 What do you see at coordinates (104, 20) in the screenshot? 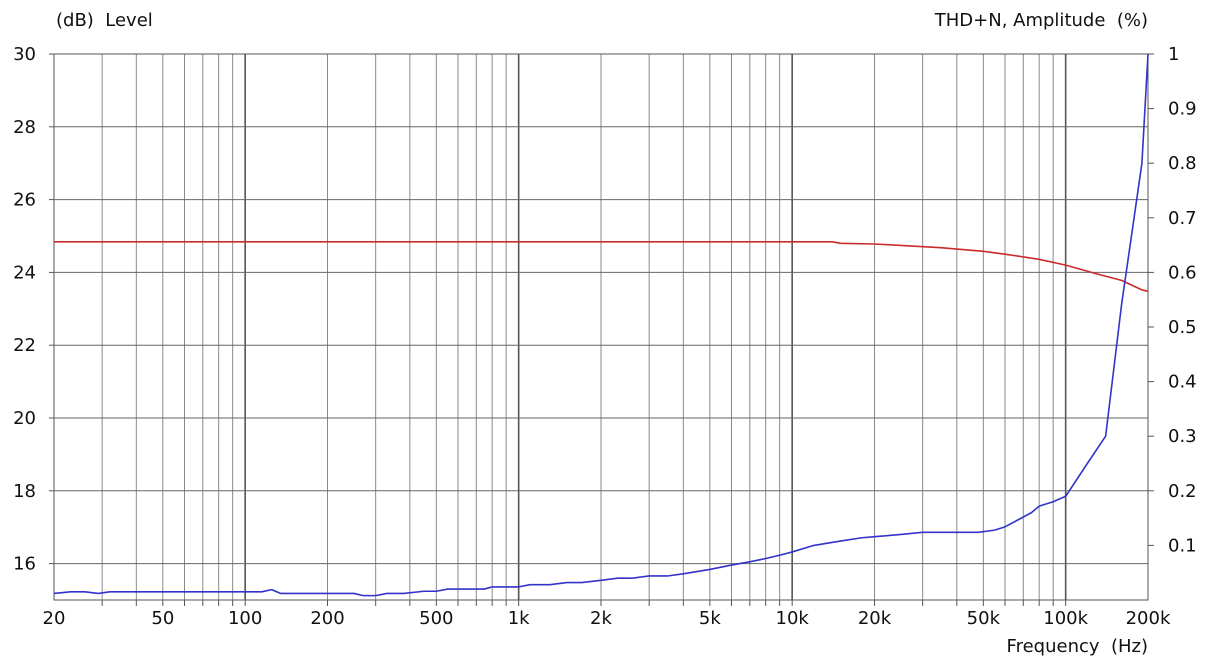
I see `left-axis-label: (dB) Level` at bounding box center [104, 20].